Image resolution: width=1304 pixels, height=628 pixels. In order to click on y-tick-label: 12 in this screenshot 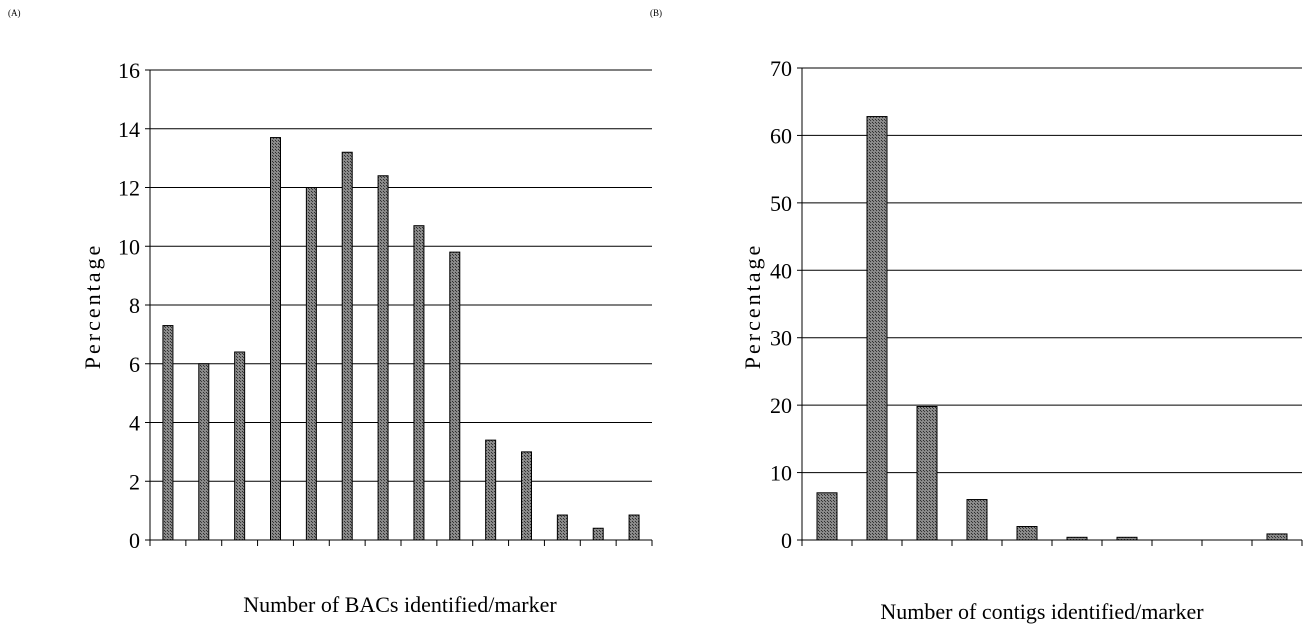, I will do `click(129, 188)`.